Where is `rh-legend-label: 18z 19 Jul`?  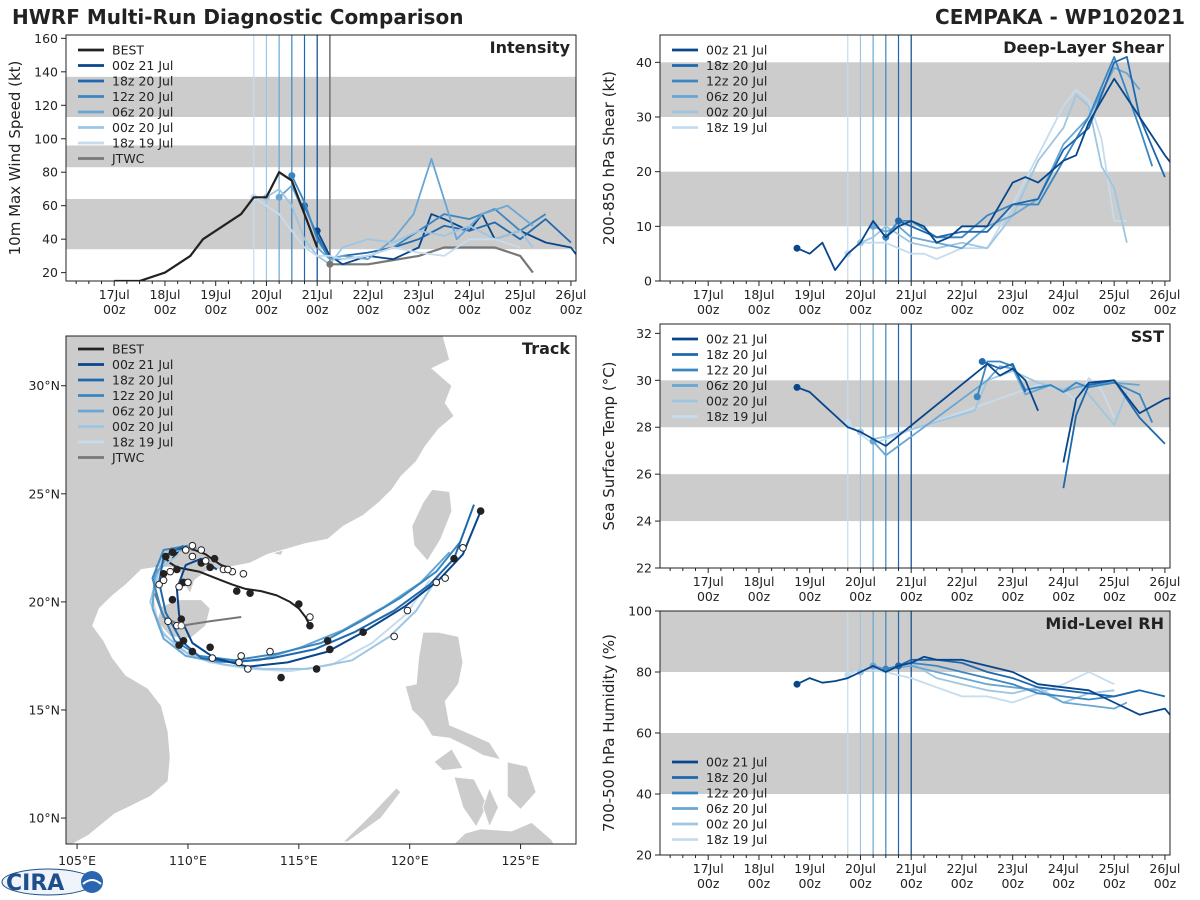 rh-legend-label: 18z 19 Jul is located at coordinates (736, 839).